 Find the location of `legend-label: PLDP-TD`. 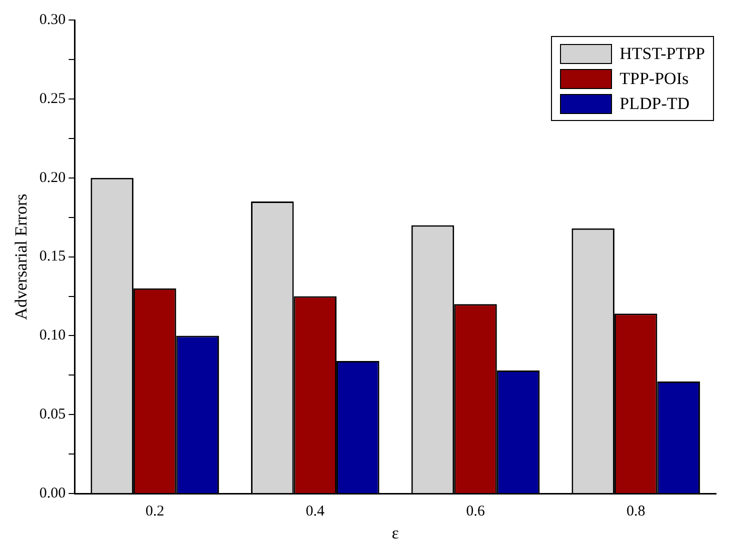

legend-label: PLDP-TD is located at coordinates (655, 104).